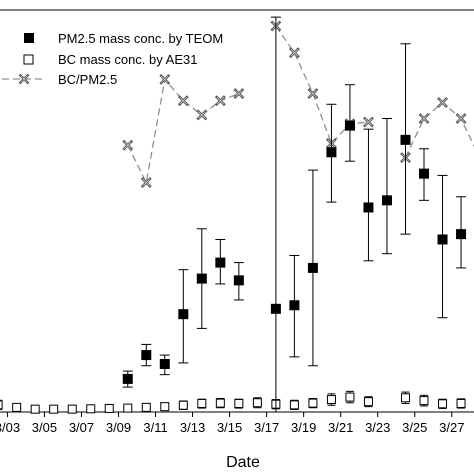 The width and height of the screenshot is (474, 474). Describe the element at coordinates (266, 427) in the screenshot. I see `x-tick-label: 3/17` at that location.